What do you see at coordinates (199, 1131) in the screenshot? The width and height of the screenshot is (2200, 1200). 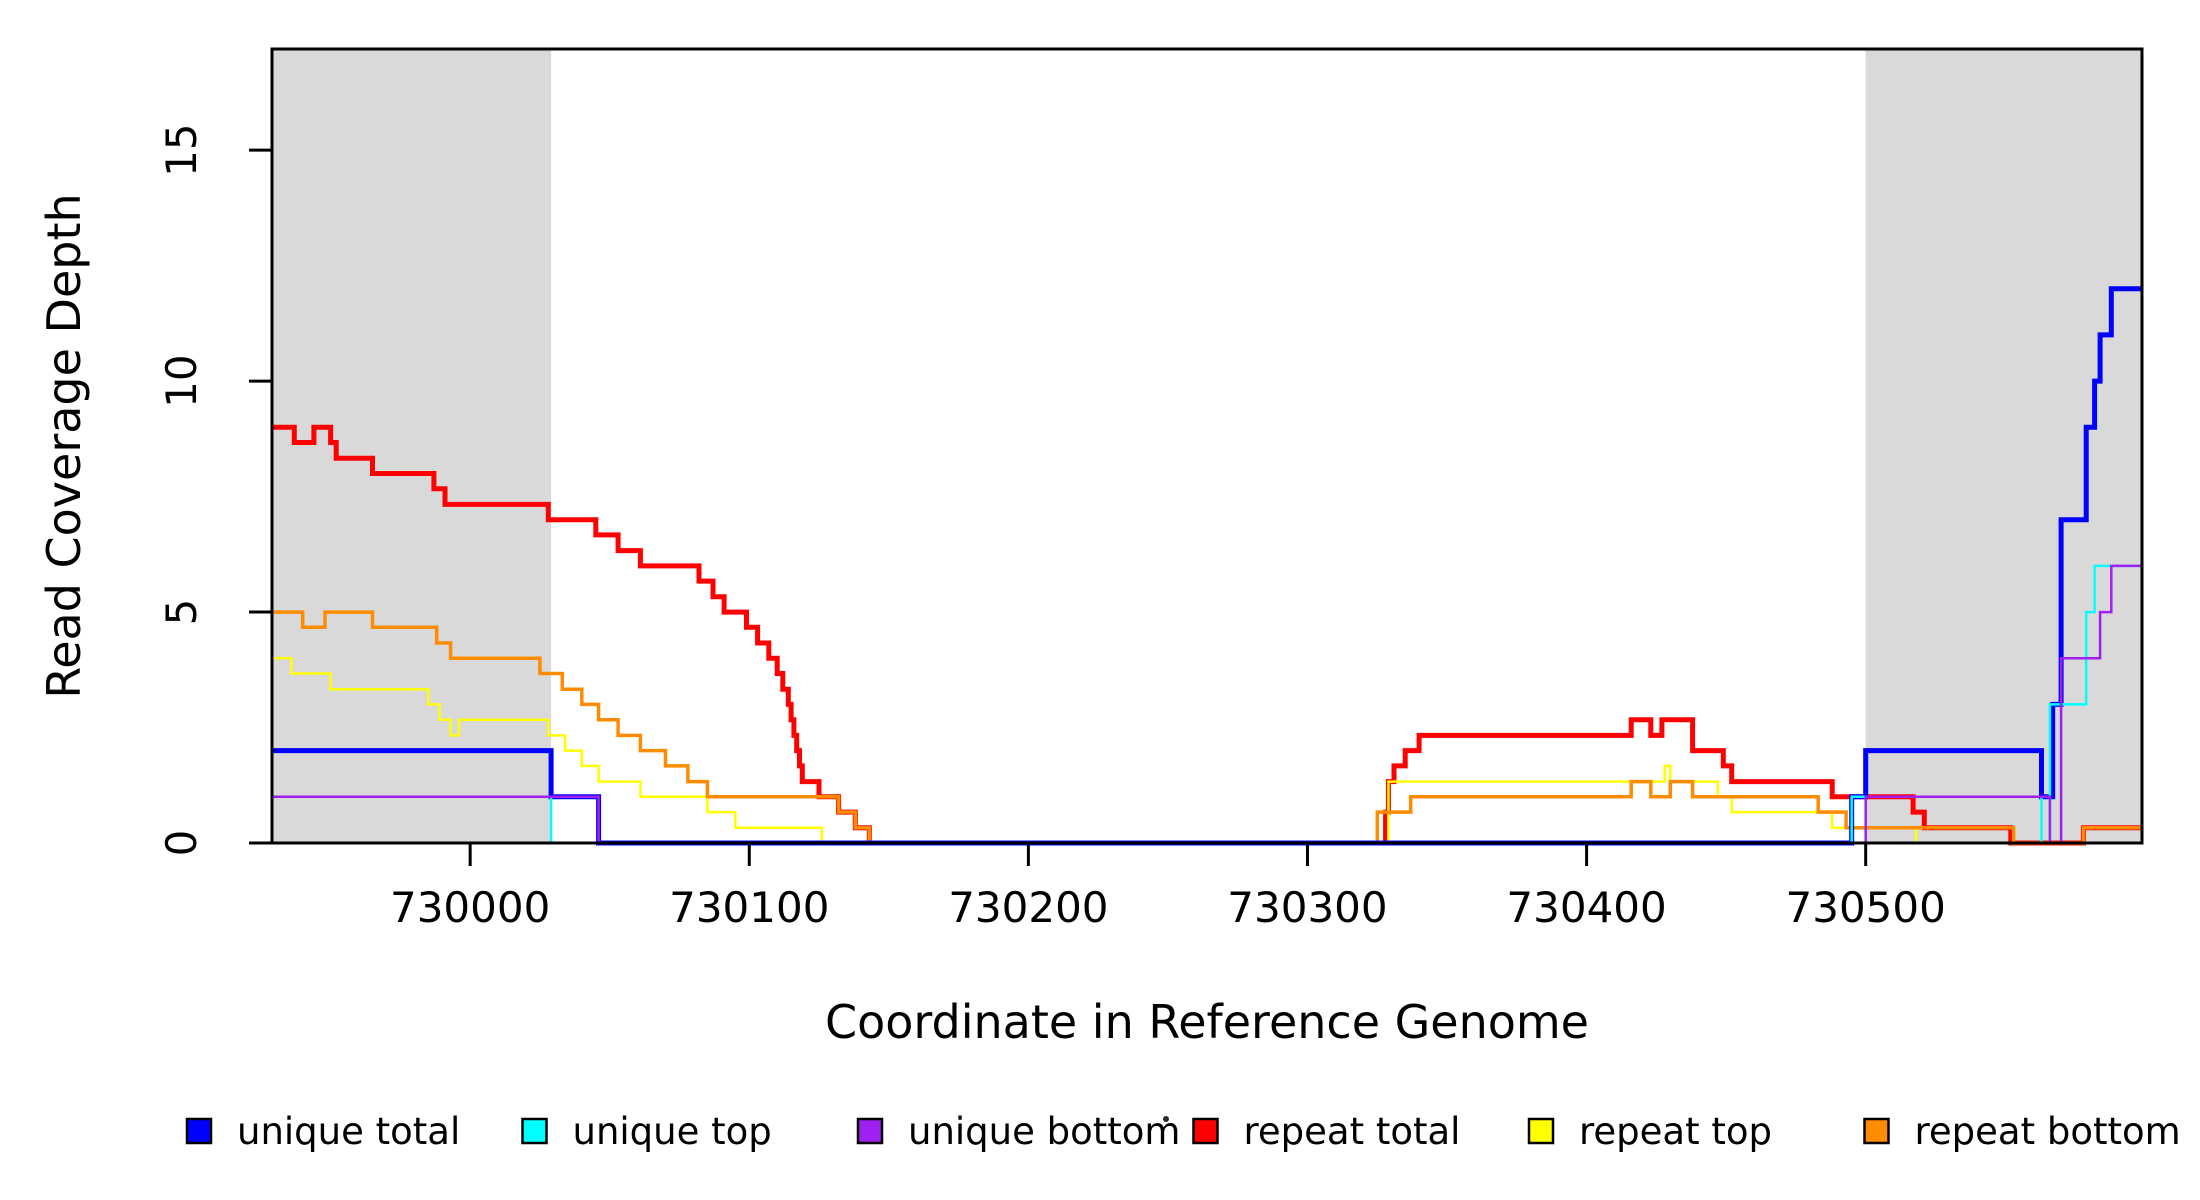 I see `legend-swatch-unique-total` at bounding box center [199, 1131].